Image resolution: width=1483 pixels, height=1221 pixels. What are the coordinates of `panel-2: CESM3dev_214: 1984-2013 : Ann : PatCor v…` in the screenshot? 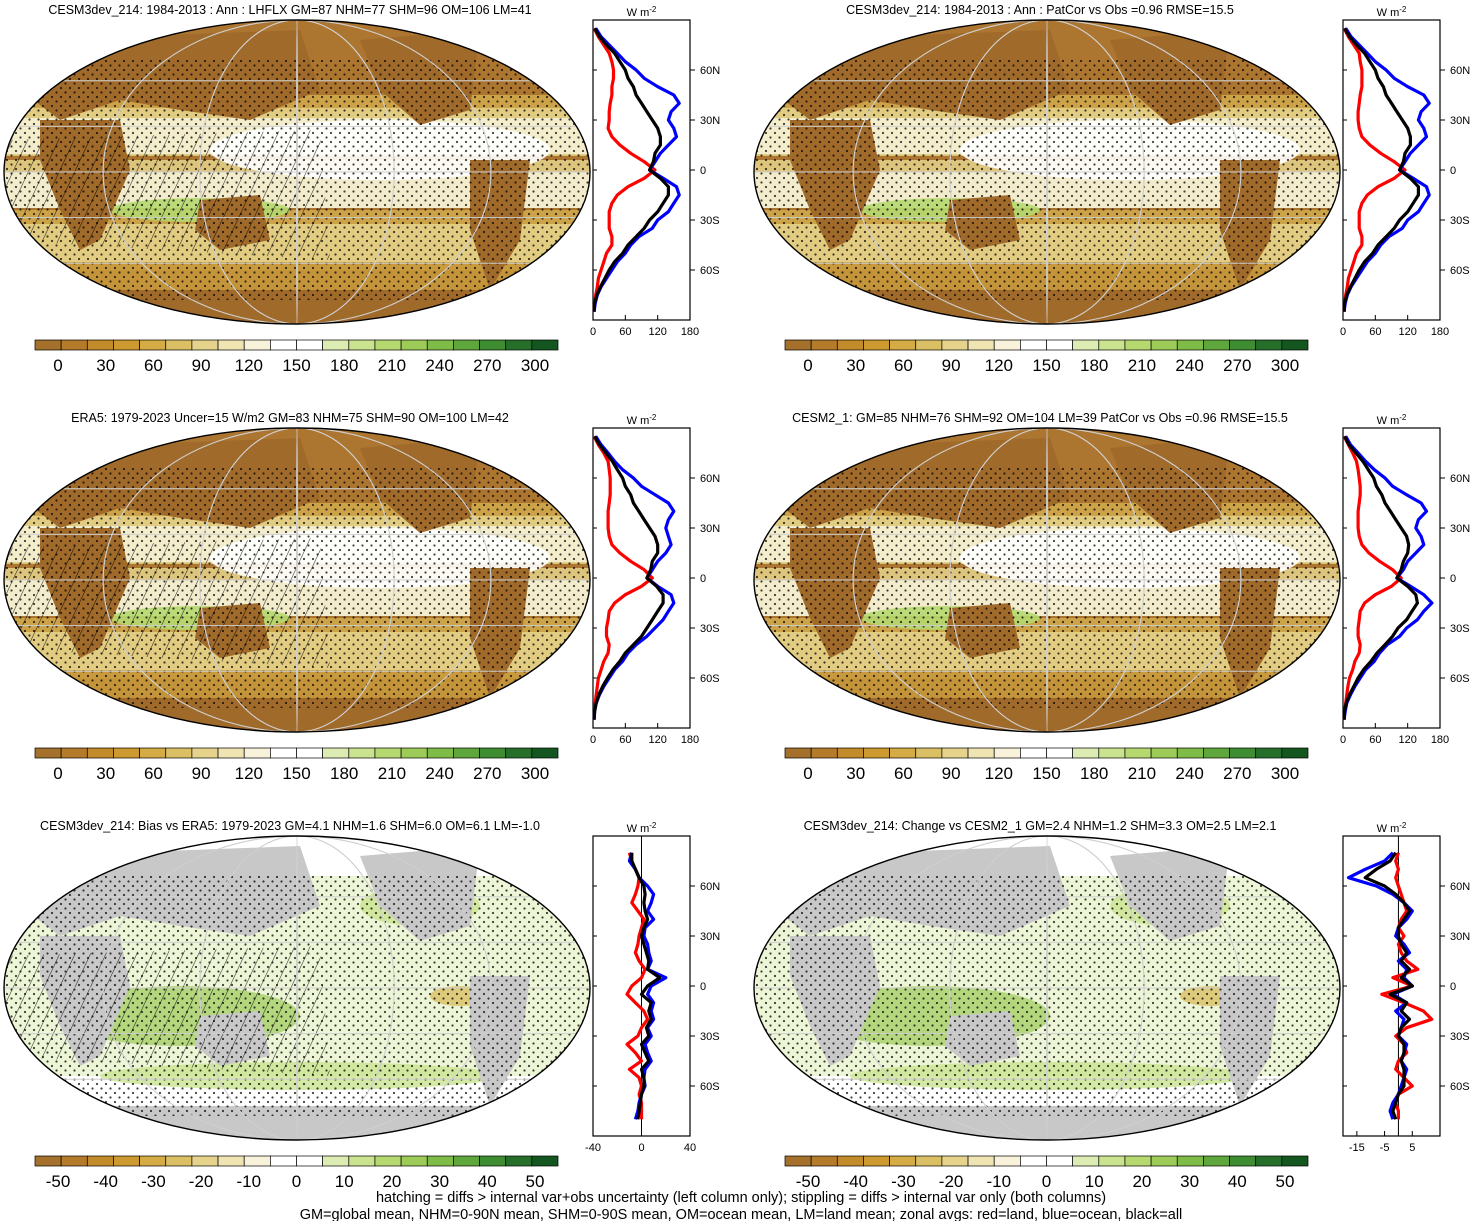 It's located at (1111, 189).